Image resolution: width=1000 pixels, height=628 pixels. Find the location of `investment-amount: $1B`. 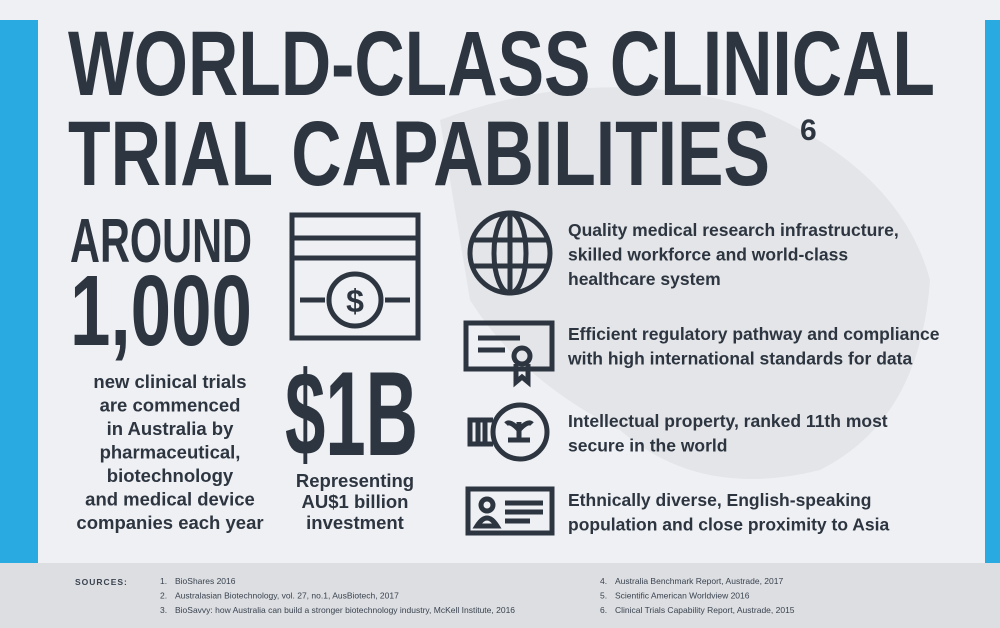

investment-amount: $1B is located at coordinates (351, 414).